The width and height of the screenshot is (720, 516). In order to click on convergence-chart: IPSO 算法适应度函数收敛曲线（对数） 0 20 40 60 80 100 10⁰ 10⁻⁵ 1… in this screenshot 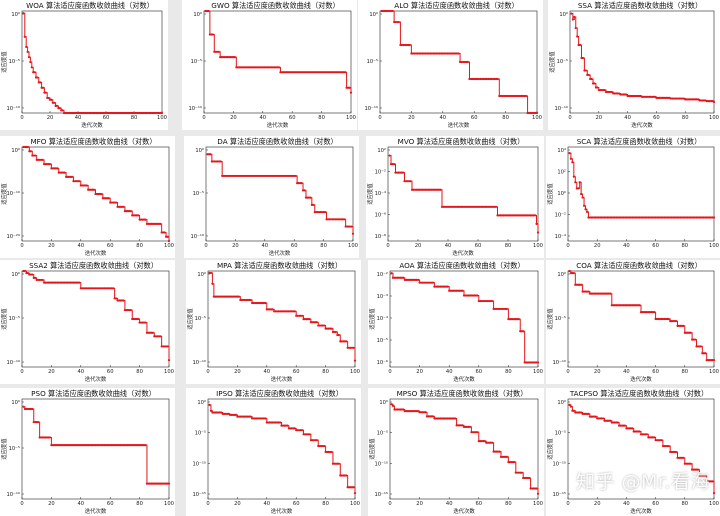, I will do `click(276, 452)`.